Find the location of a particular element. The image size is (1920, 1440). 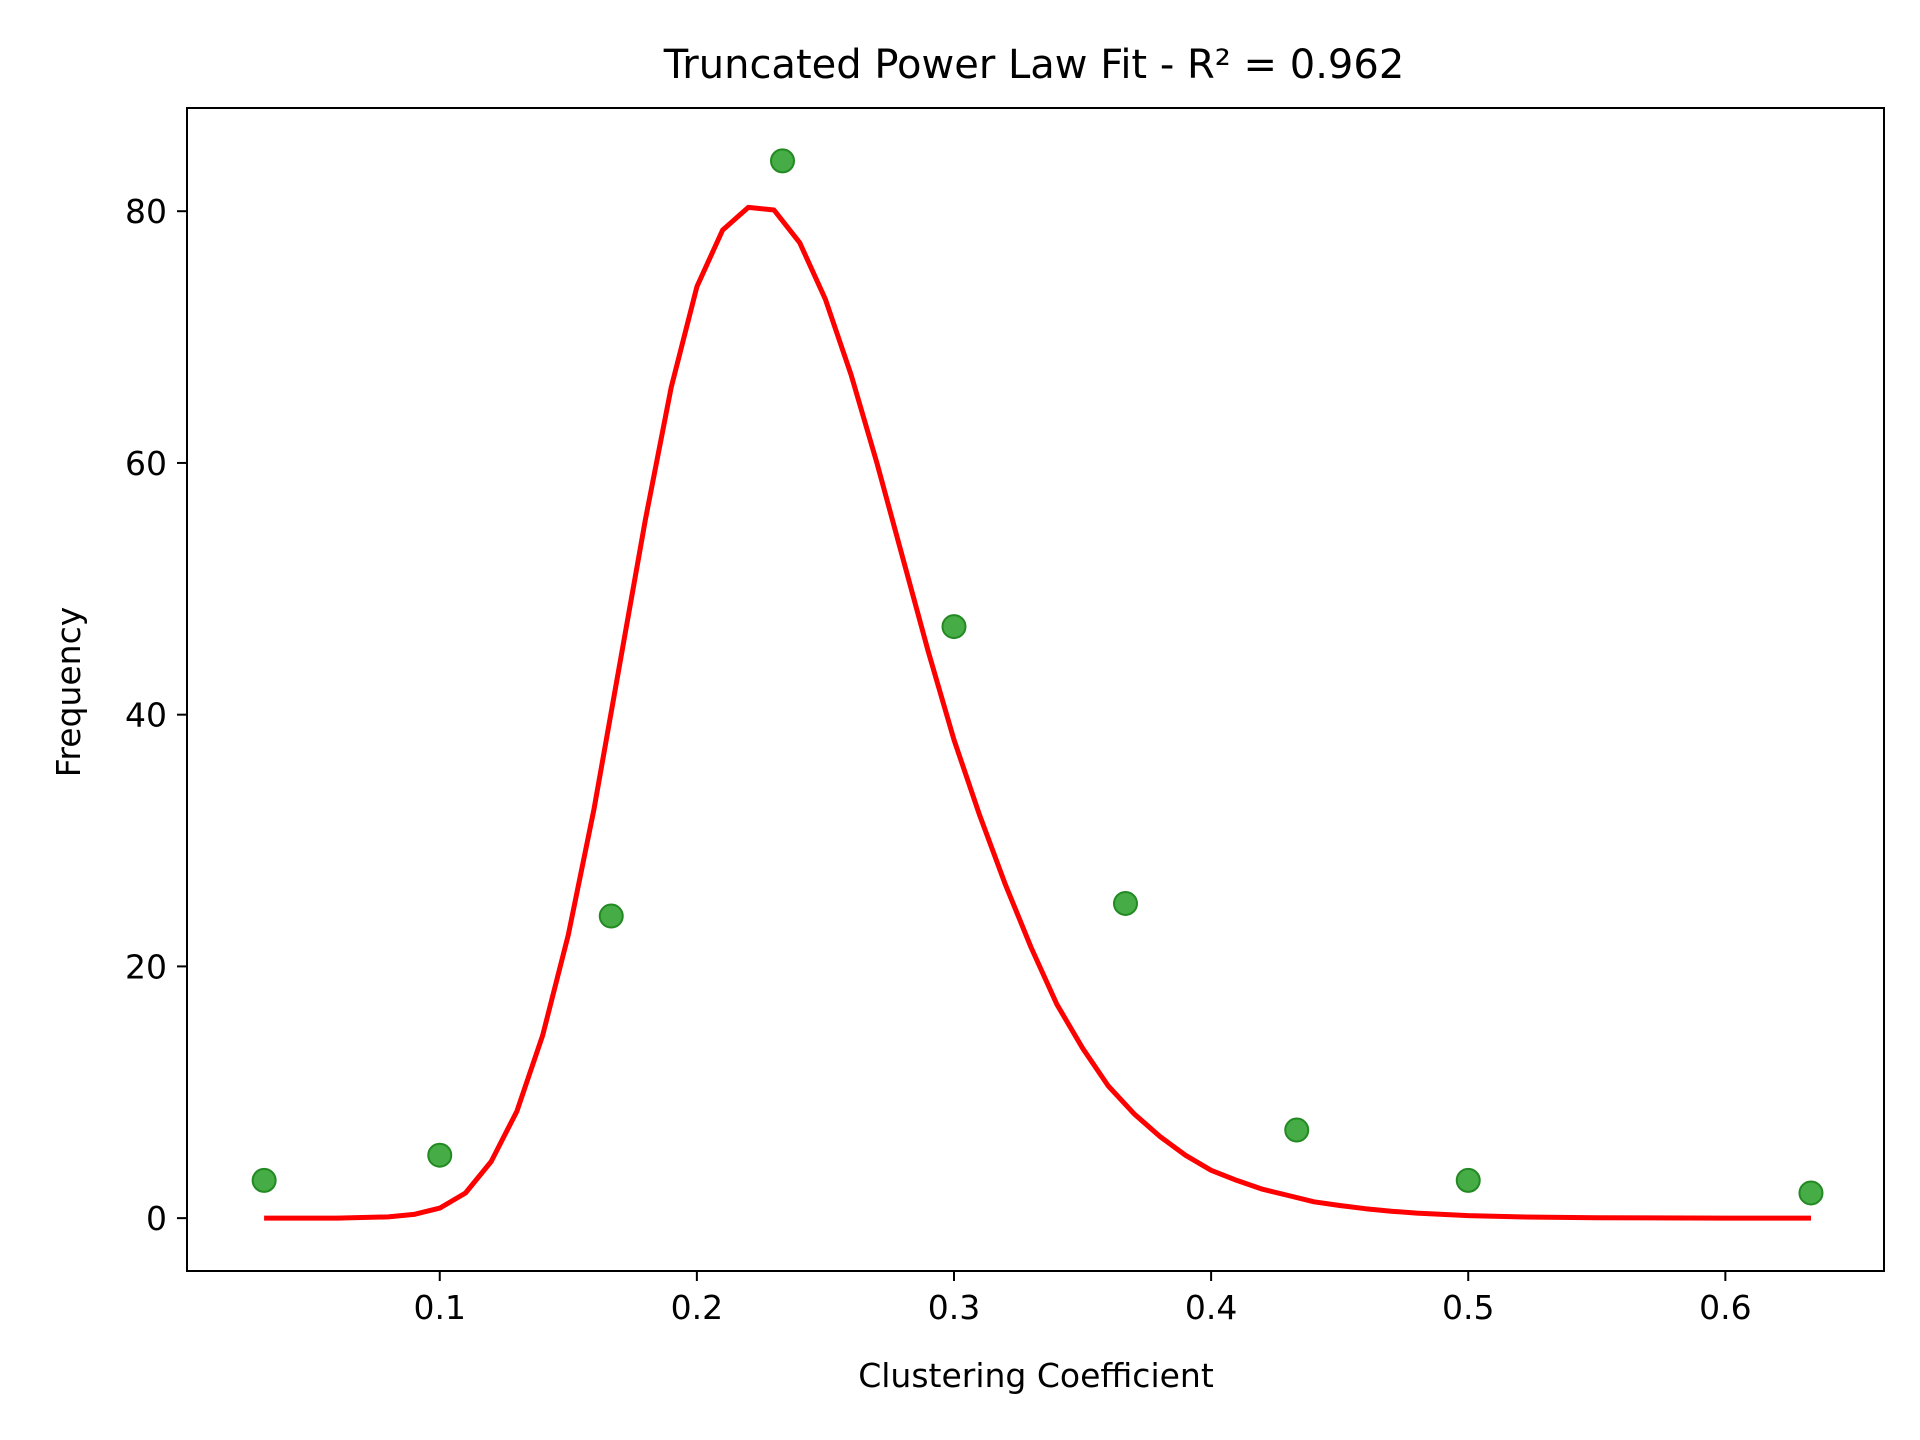

y-tick-label: 0 is located at coordinates (156, 1218).